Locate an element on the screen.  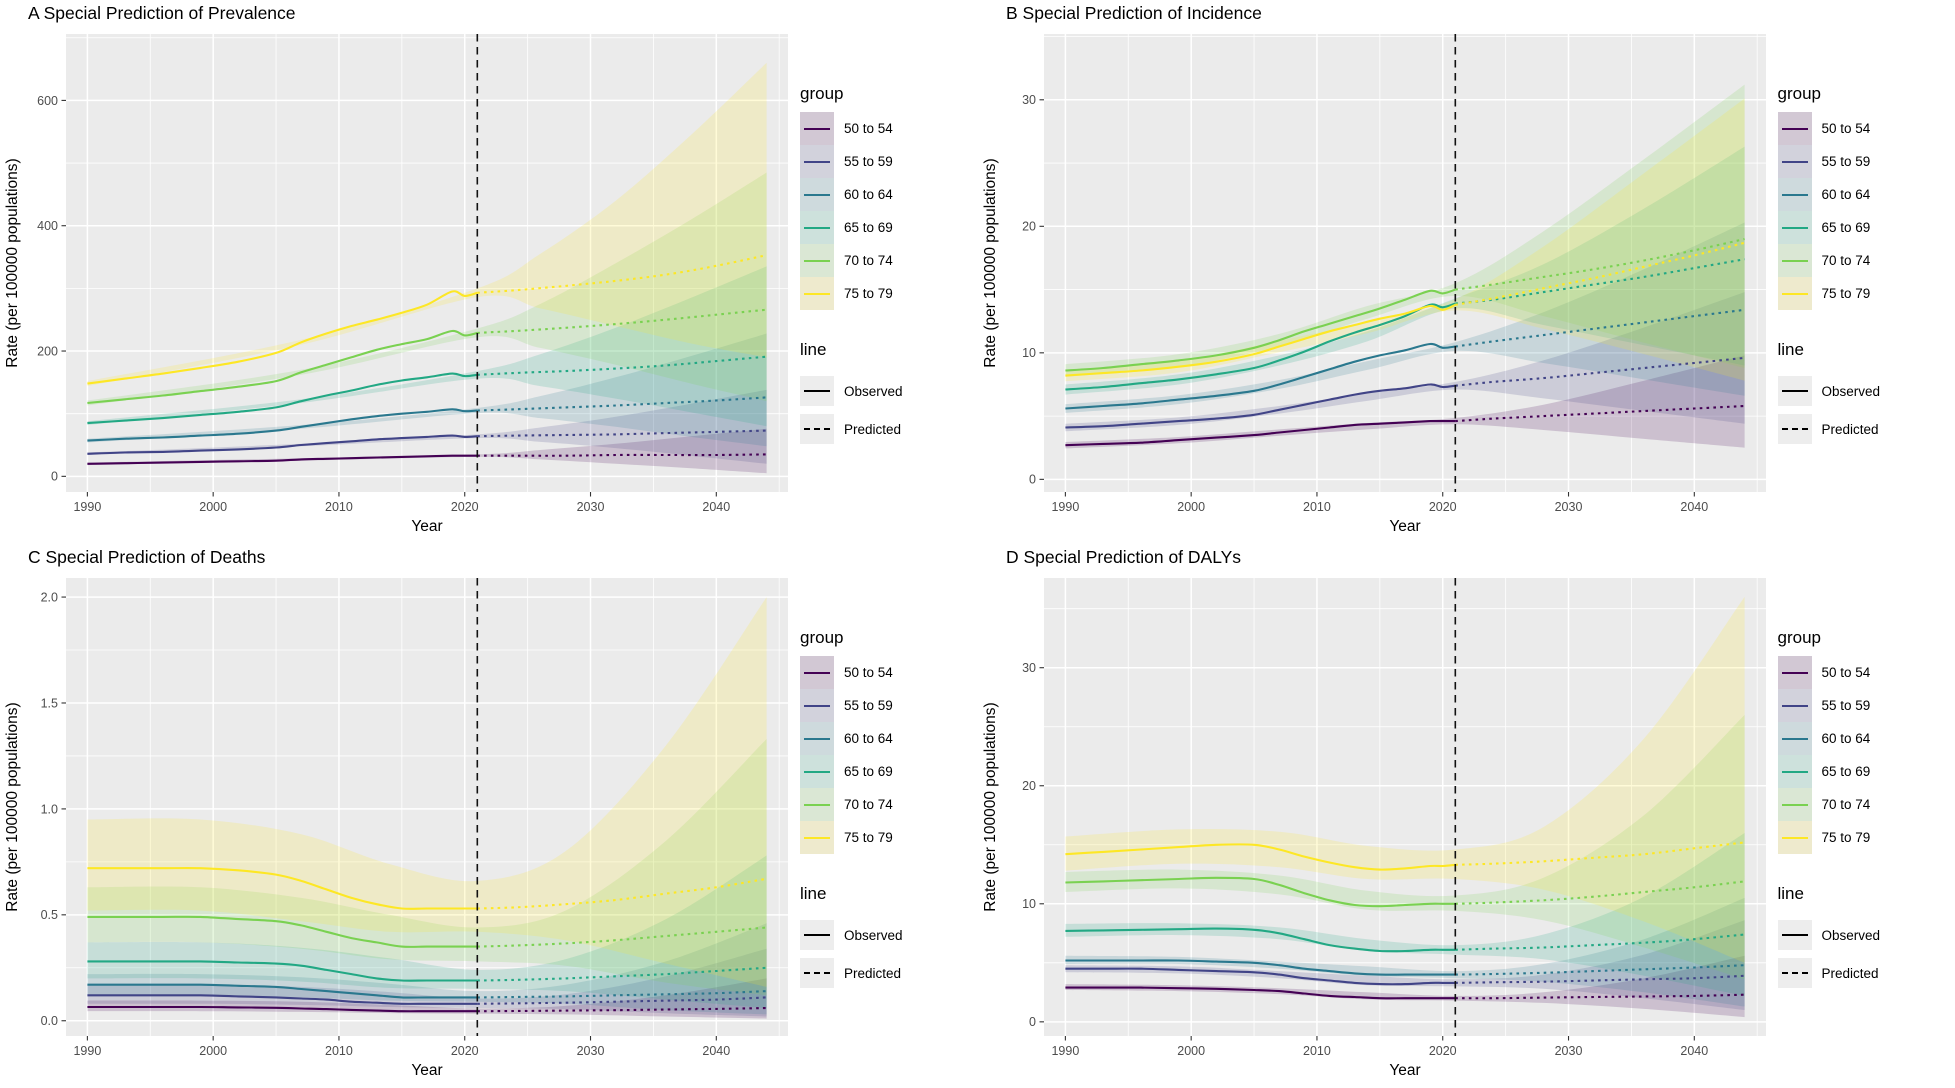
svg-text: 2030 is located at coordinates (591, 507).